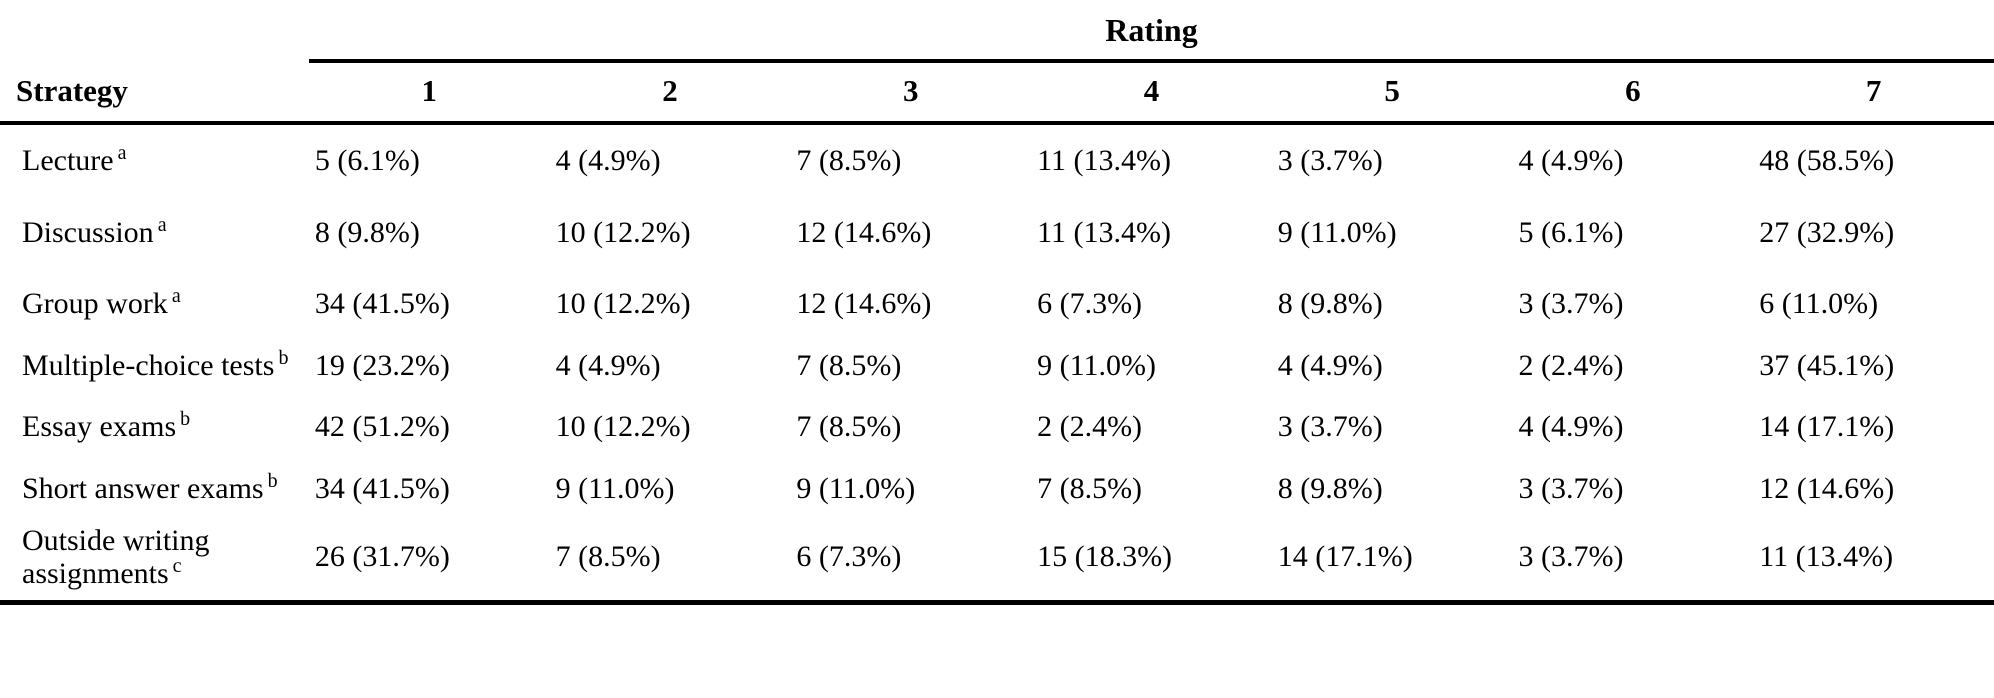 This screenshot has width=1994, height=698. Describe the element at coordinates (382, 427) in the screenshot. I see `rating-cell: 42 (51.2%)` at that location.